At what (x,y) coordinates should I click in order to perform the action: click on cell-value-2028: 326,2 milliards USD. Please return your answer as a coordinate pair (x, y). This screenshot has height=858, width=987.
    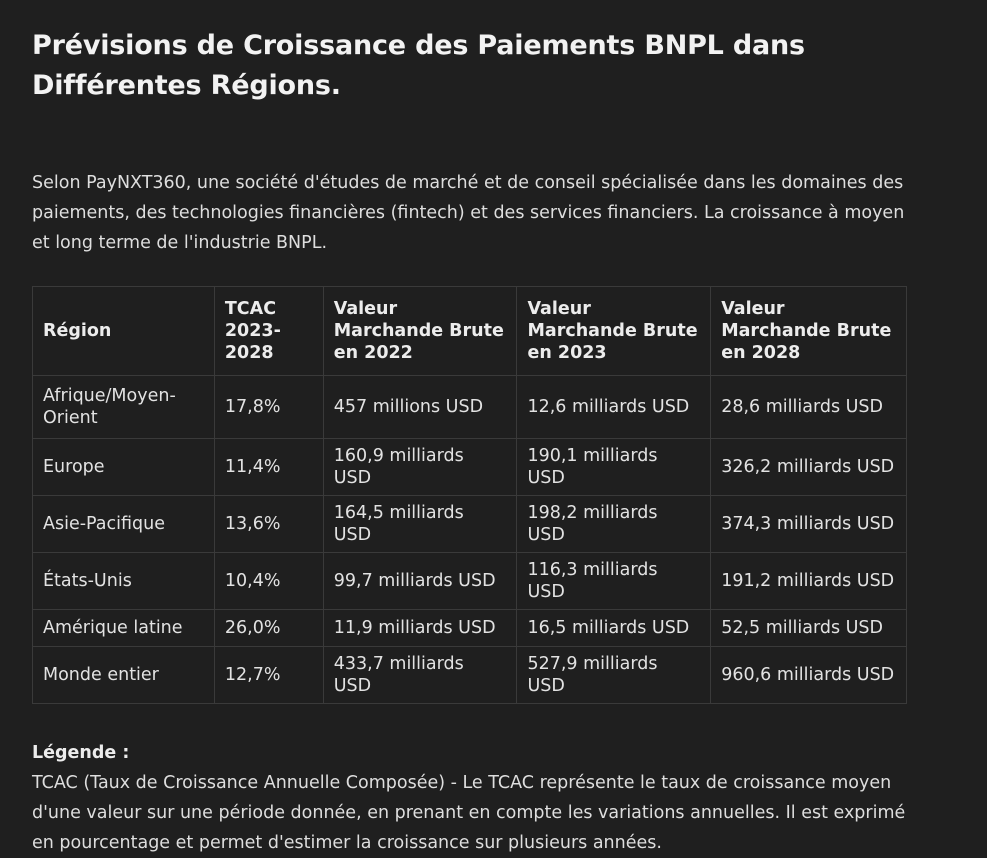
    Looking at the image, I should click on (808, 467).